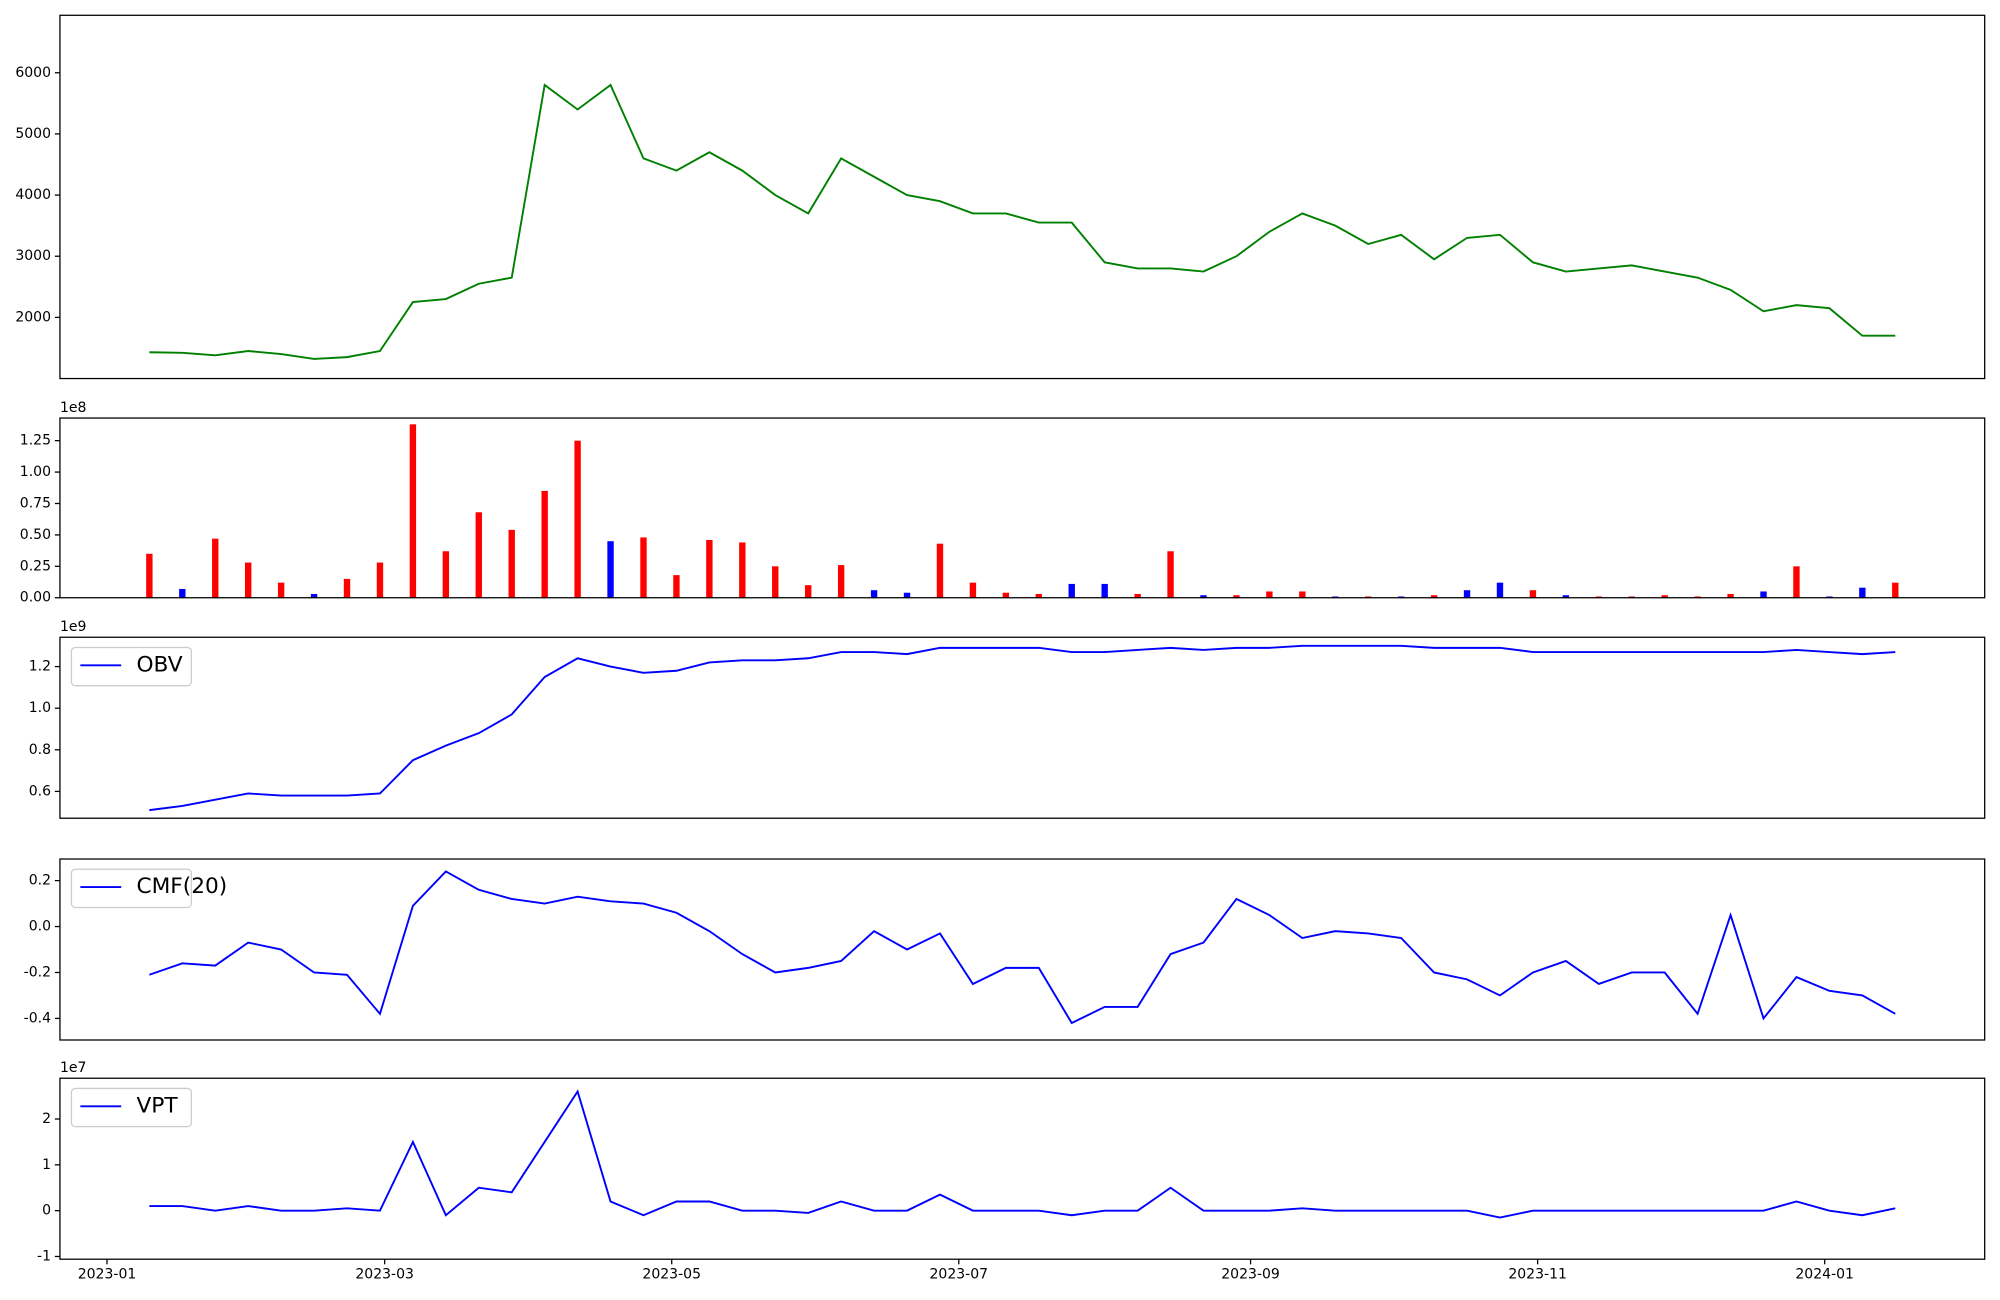  What do you see at coordinates (37, 1018) in the screenshot?
I see `y-tick-label: -0.4` at bounding box center [37, 1018].